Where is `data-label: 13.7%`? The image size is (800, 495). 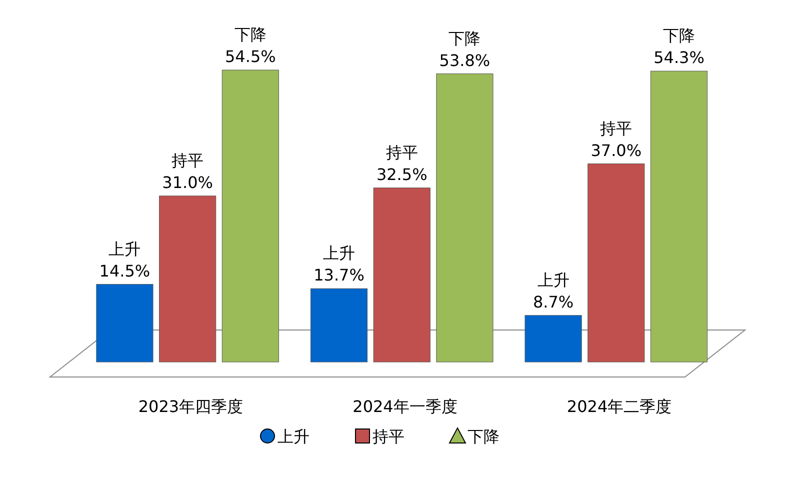 data-label: 13.7% is located at coordinates (339, 275).